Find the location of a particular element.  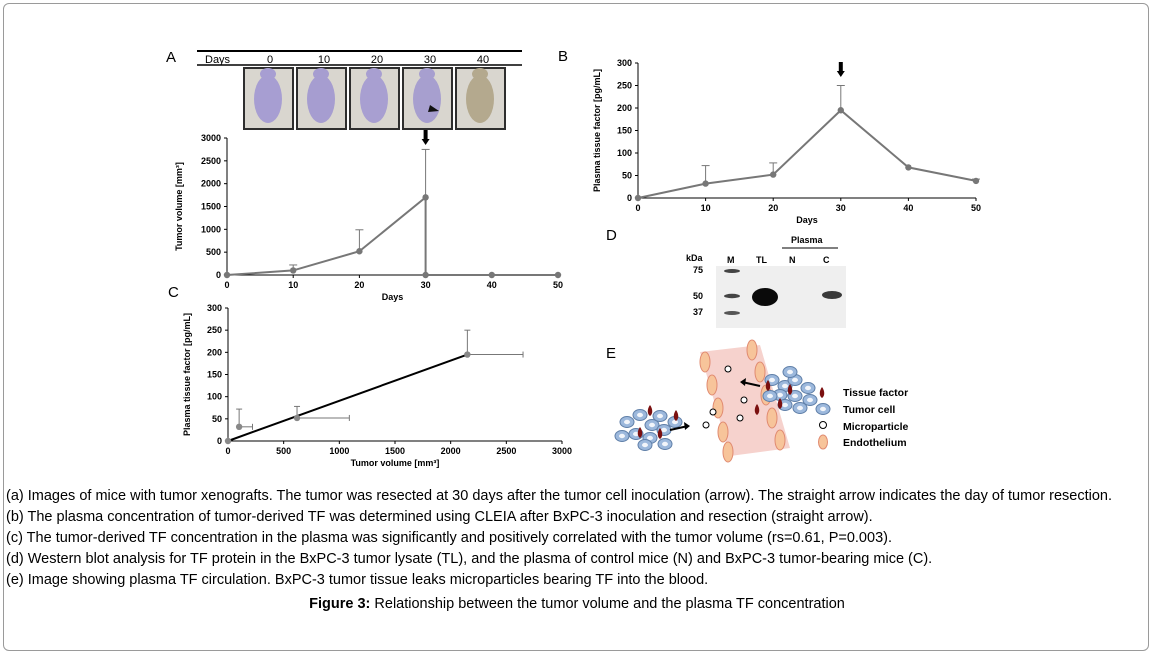

y-tick-label: 300 is located at coordinates (624, 63).